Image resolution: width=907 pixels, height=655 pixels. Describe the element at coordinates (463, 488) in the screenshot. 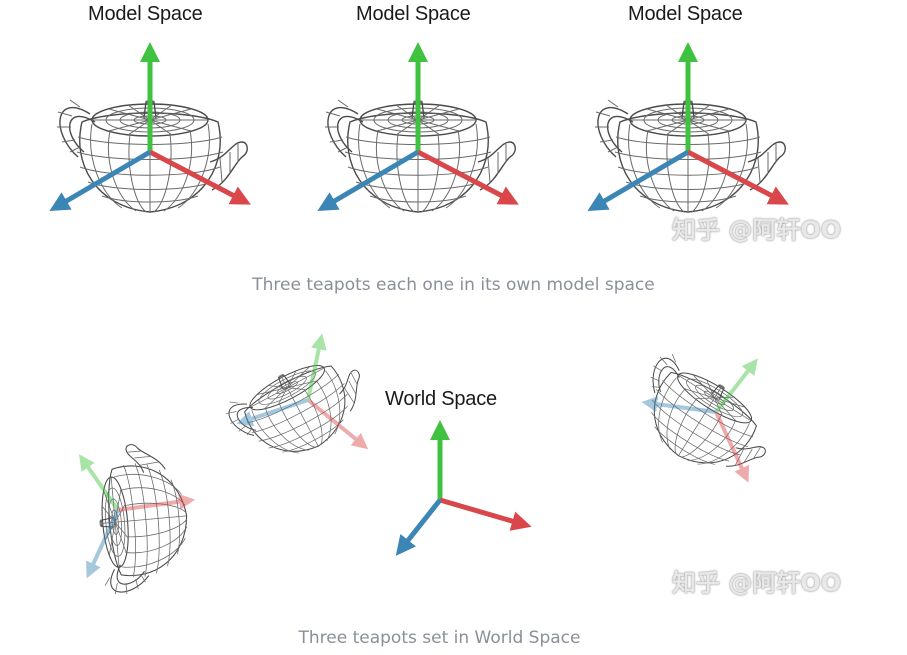

I see `world-axes` at that location.